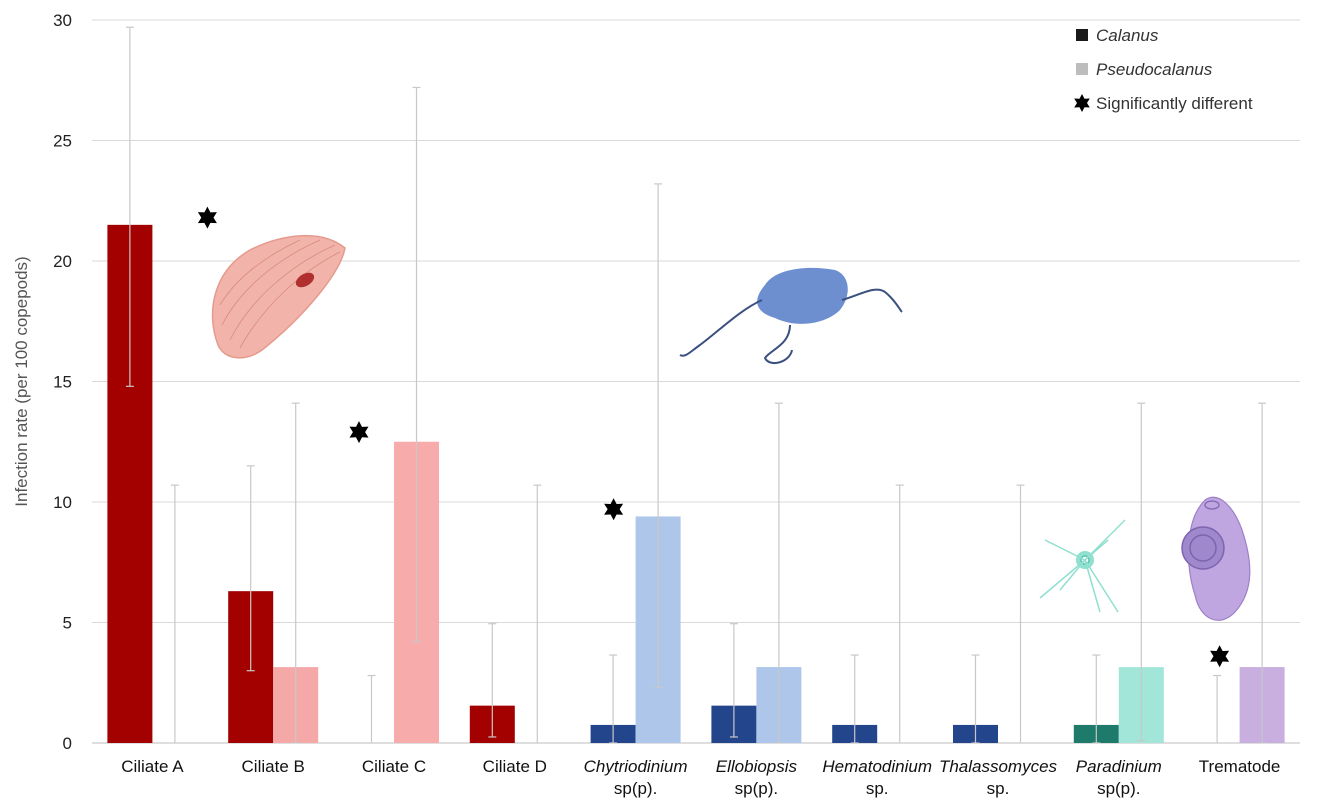  I want to click on x-category-label: Ciliate B, so click(273, 766).